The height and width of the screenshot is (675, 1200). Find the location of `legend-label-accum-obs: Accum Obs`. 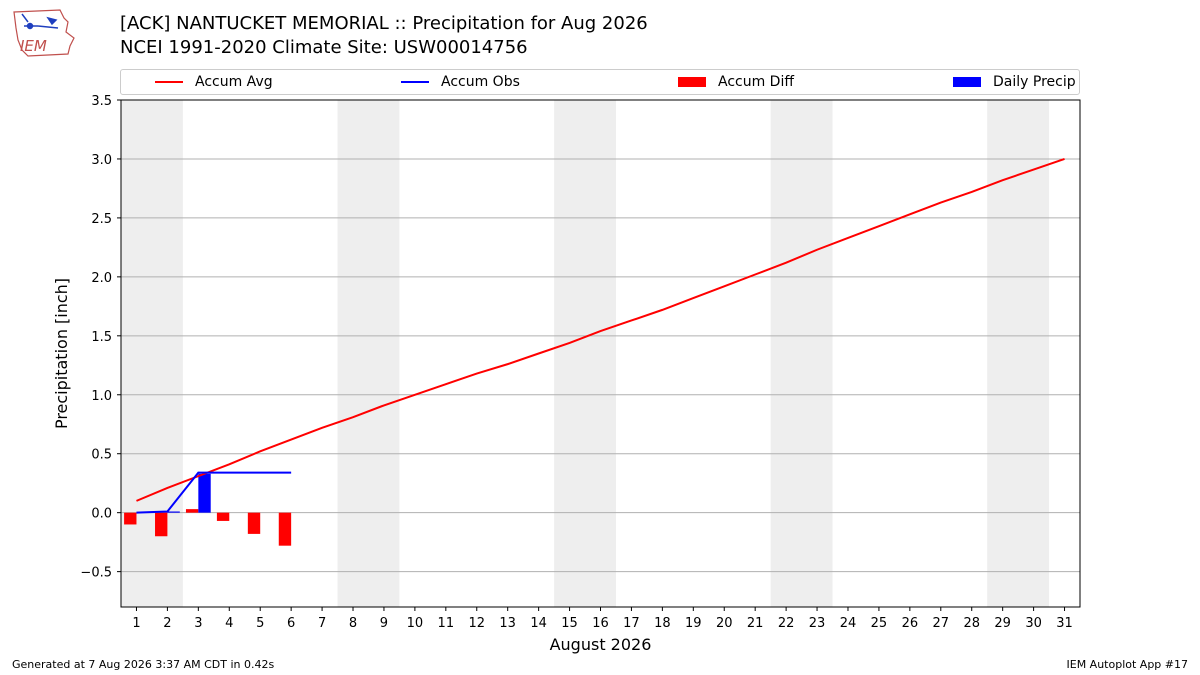

legend-label-accum-obs: Accum Obs is located at coordinates (480, 82).